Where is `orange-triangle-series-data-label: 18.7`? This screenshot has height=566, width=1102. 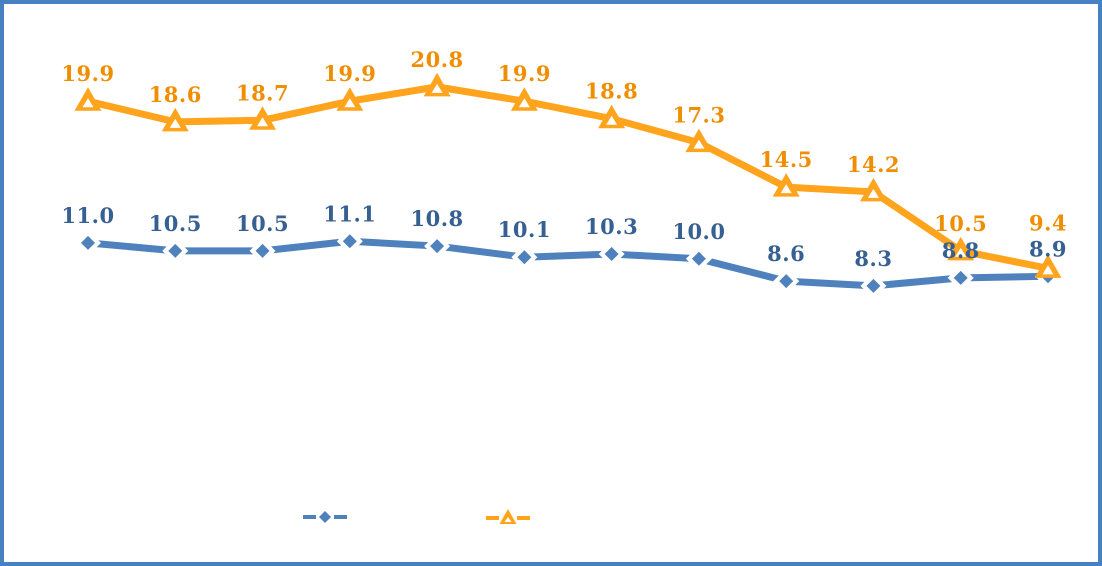
orange-triangle-series-data-label: 18.7 is located at coordinates (262, 92).